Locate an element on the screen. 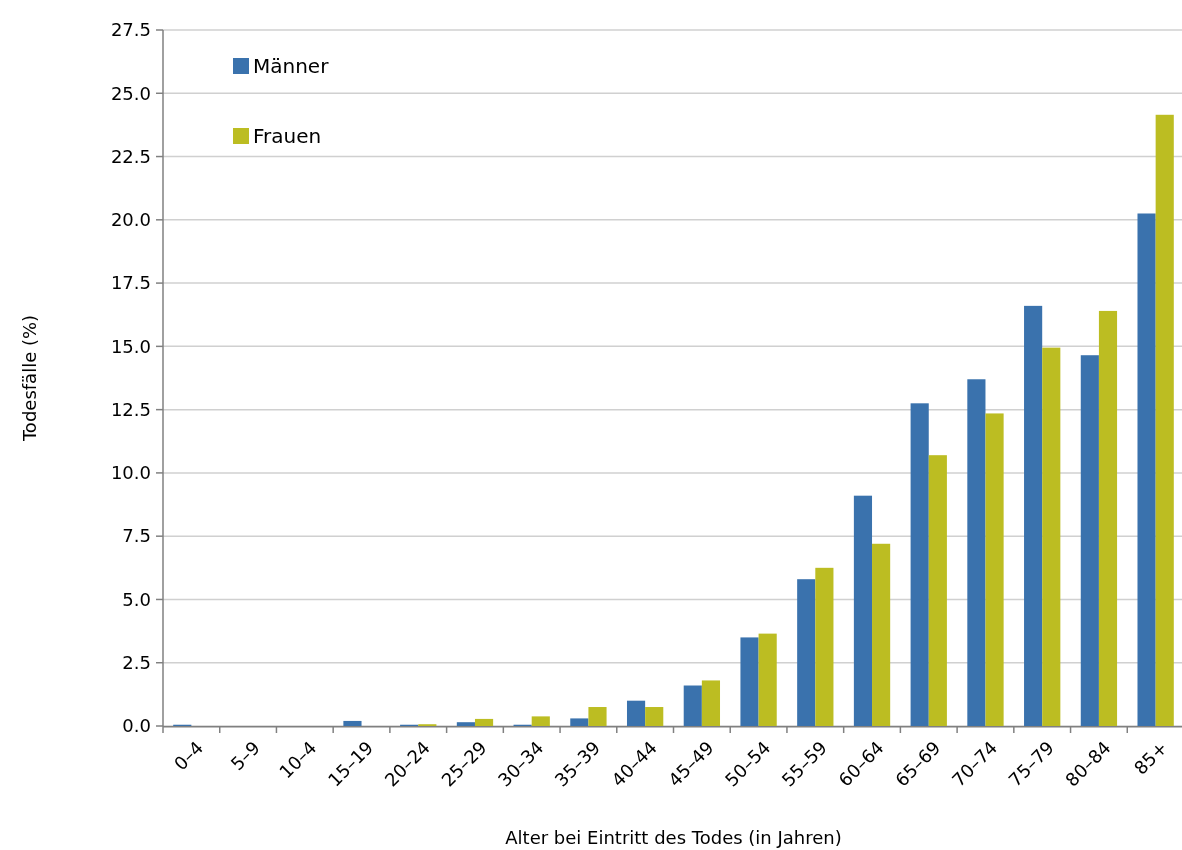 This screenshot has width=1182, height=850. y-tick-label: 17.5 is located at coordinates (130, 283).